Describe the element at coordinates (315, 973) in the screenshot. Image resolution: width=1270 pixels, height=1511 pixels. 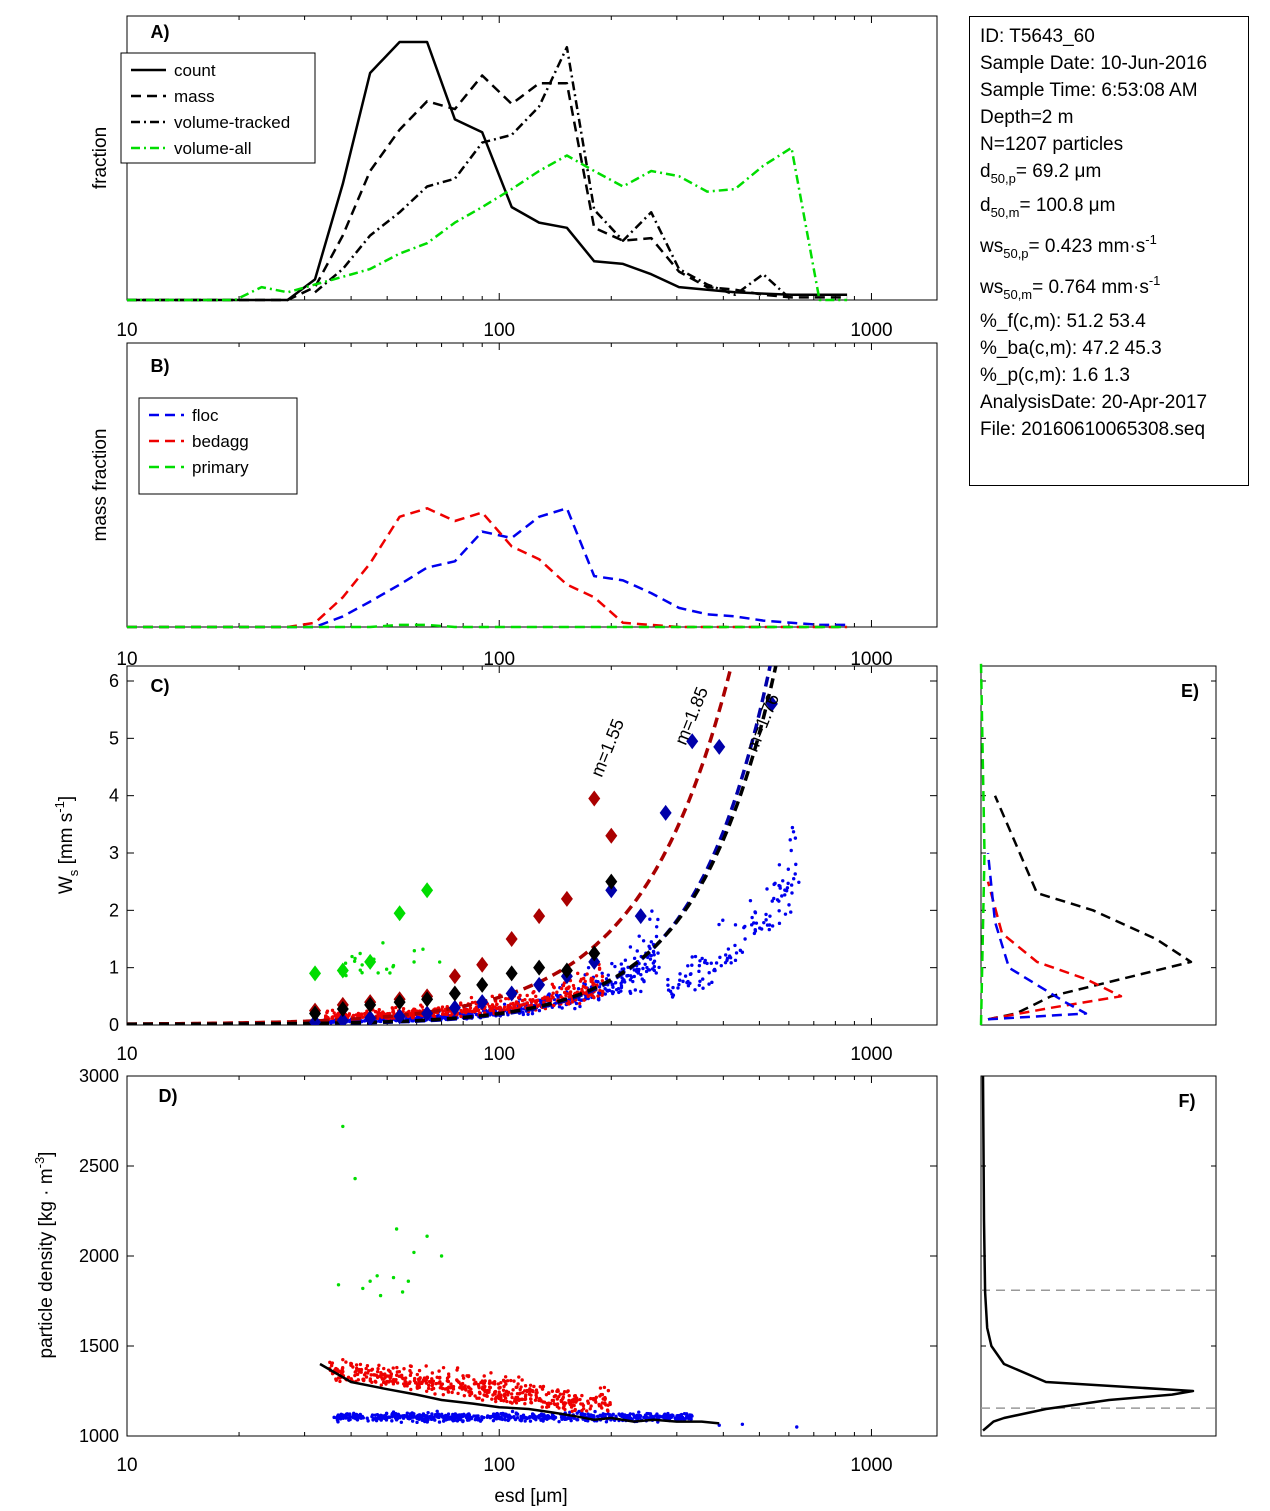
I see `primary-mean-marker` at that location.